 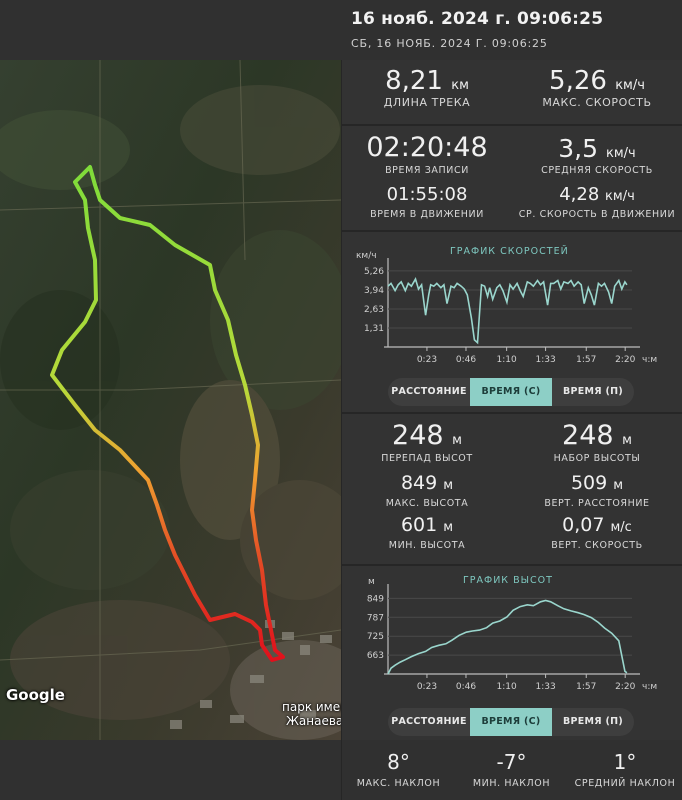 I want to click on max-slope-value: 8°, so click(x=398, y=762).